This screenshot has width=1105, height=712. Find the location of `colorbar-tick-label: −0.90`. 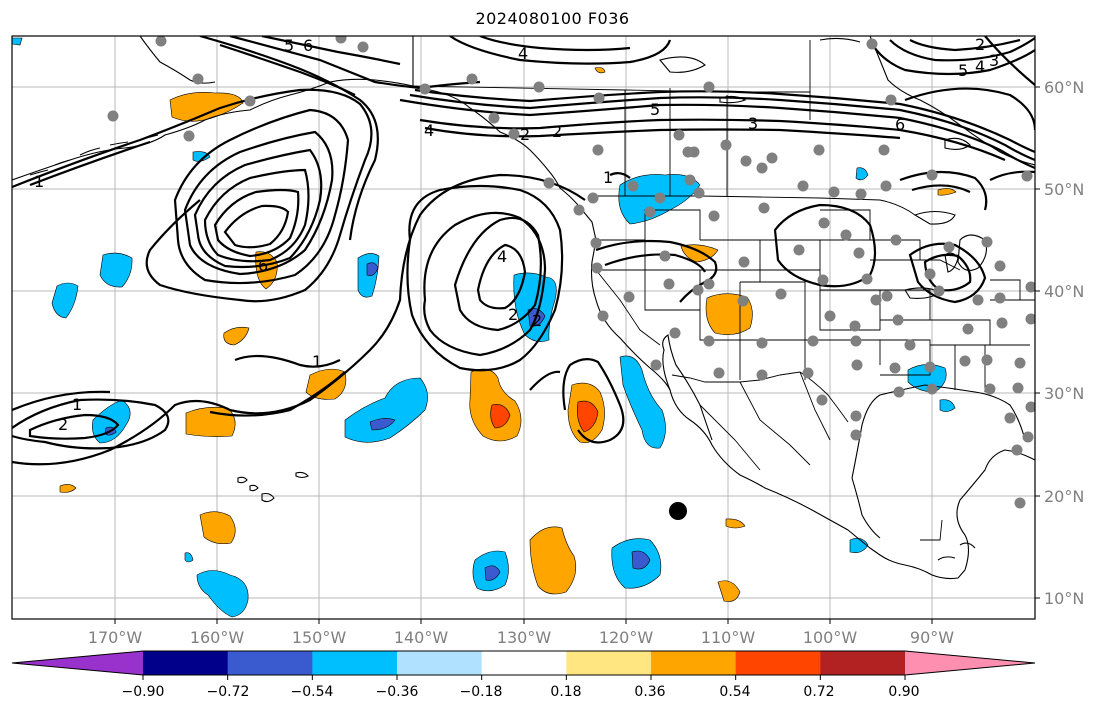

colorbar-tick-label: −0.90 is located at coordinates (143, 692).